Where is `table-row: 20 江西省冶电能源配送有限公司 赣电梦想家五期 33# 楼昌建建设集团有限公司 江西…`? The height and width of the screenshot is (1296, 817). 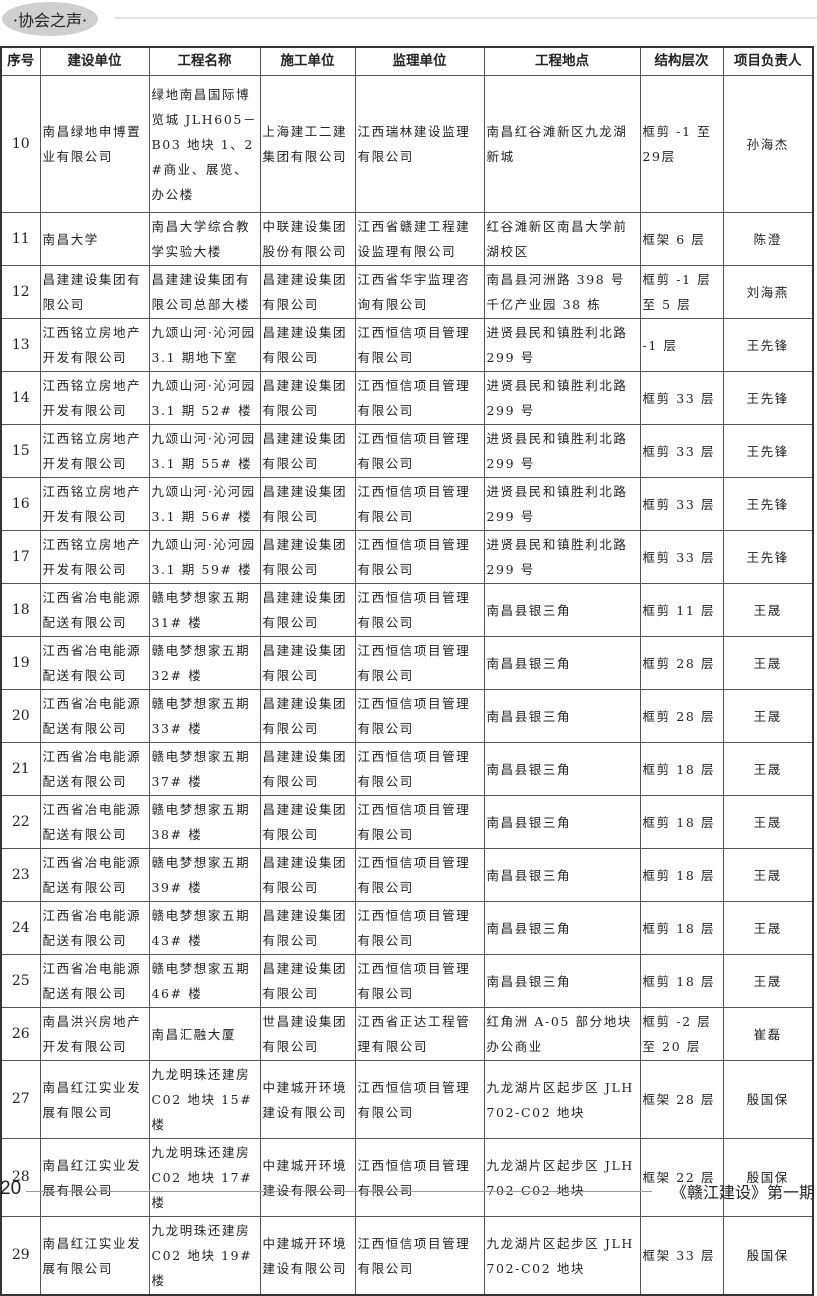 table-row: 20 江西省冶电能源配送有限公司 赣电梦想家五期 33# 楼昌建建设集团有限公司 江西… is located at coordinates (407, 716).